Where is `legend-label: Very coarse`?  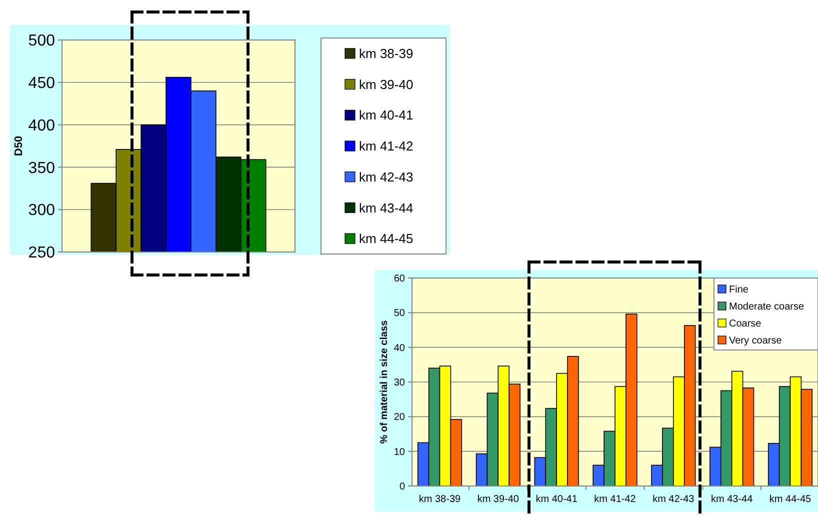
legend-label: Very coarse is located at coordinates (755, 341).